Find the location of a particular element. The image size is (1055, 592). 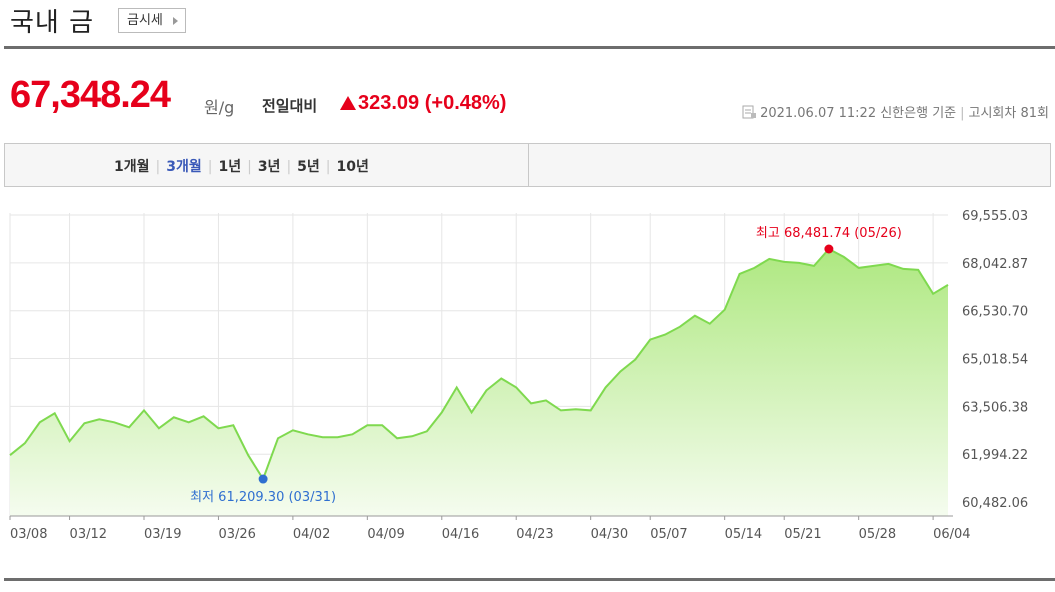

x-tick-label: 05/14 is located at coordinates (743, 534).